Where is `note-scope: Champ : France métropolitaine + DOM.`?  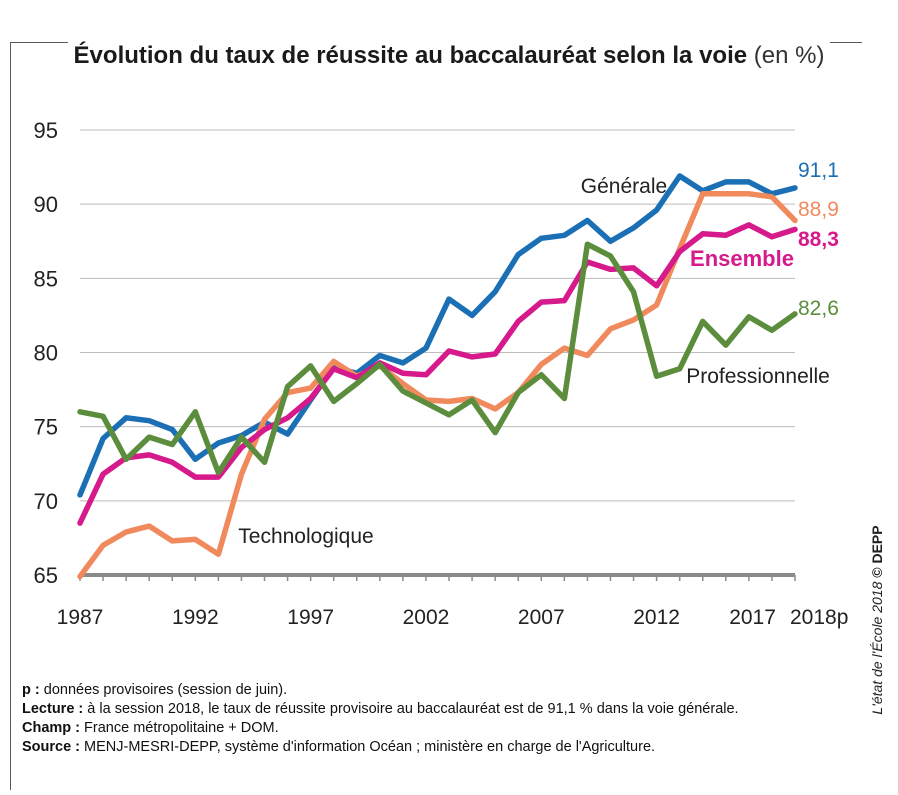 note-scope: Champ : France métropolitaine + DOM. is located at coordinates (150, 728).